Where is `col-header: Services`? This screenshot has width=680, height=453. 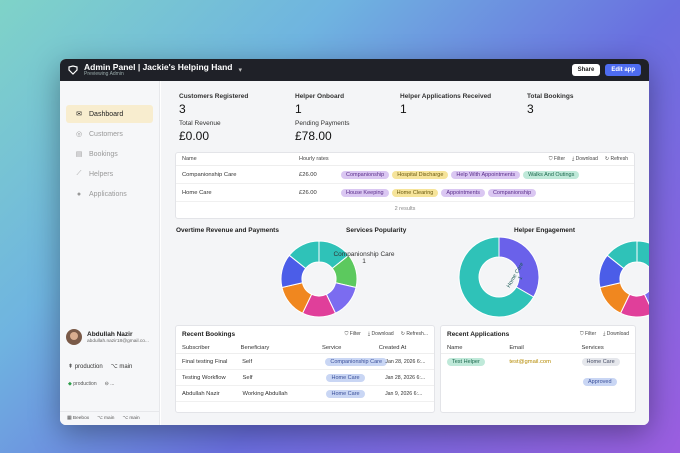
col-header: Services is located at coordinates (592, 347).